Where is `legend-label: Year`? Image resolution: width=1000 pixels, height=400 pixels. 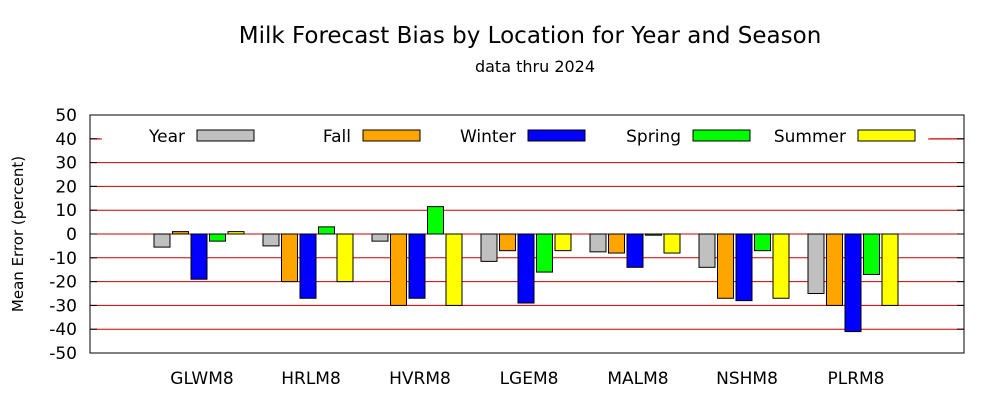
legend-label: Year is located at coordinates (166, 137).